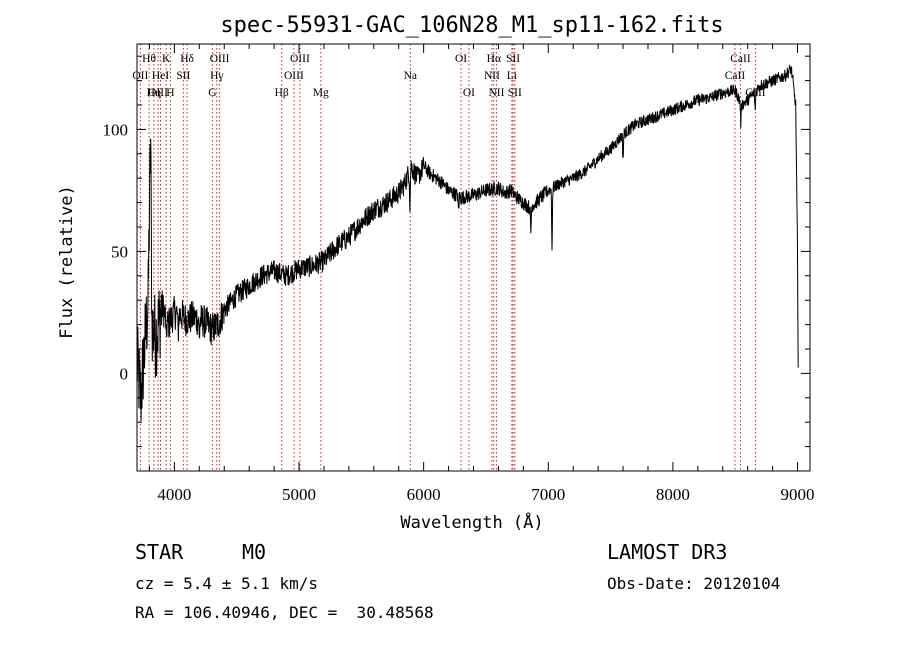 The width and height of the screenshot is (900, 649). What do you see at coordinates (212, 93) in the screenshot?
I see `line-label-11: G` at bounding box center [212, 93].